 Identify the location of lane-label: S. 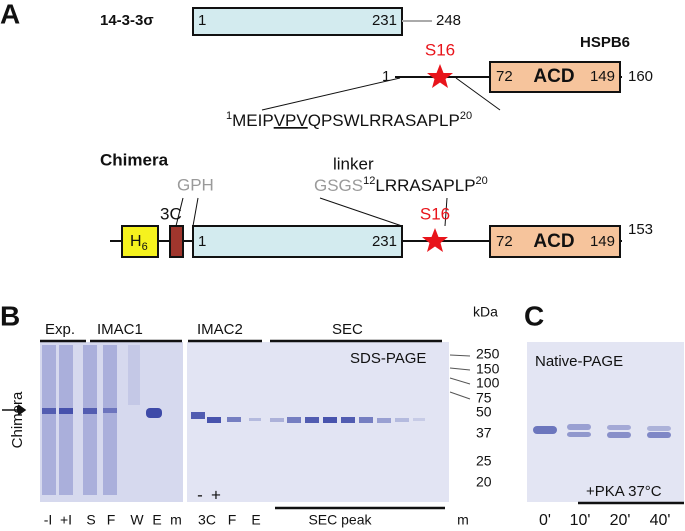
(90, 520).